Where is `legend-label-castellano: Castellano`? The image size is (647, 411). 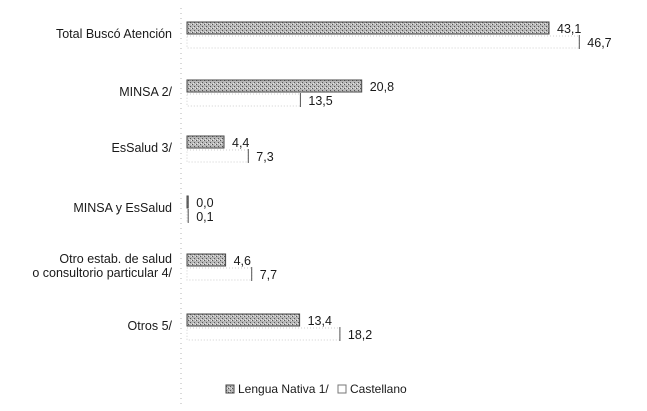 legend-label-castellano: Castellano is located at coordinates (378, 389).